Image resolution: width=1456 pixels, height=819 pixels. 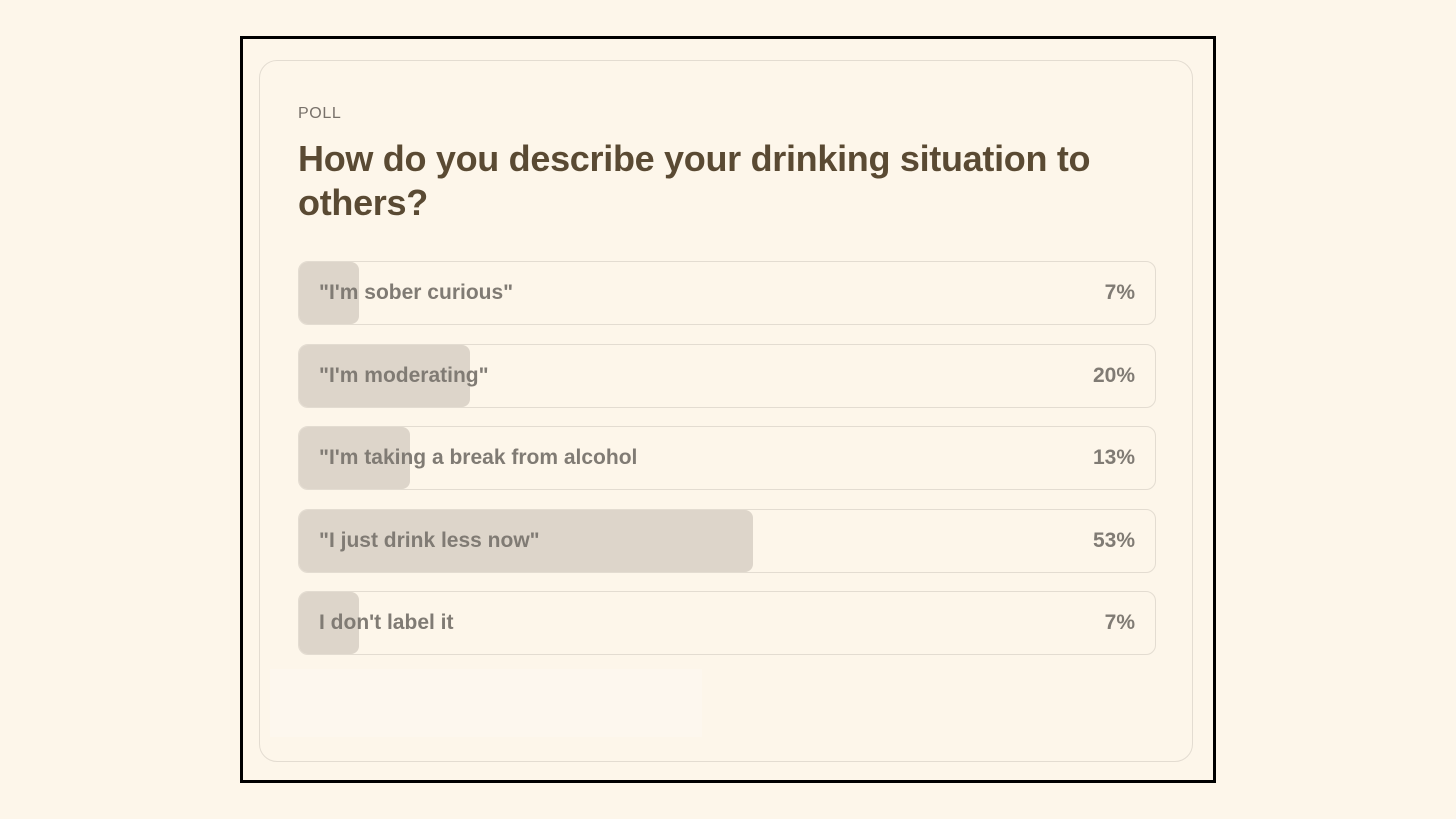 What do you see at coordinates (727, 458) in the screenshot?
I see `poll-option-taking-a-break: "I'm taking a break from alcohol 13%` at bounding box center [727, 458].